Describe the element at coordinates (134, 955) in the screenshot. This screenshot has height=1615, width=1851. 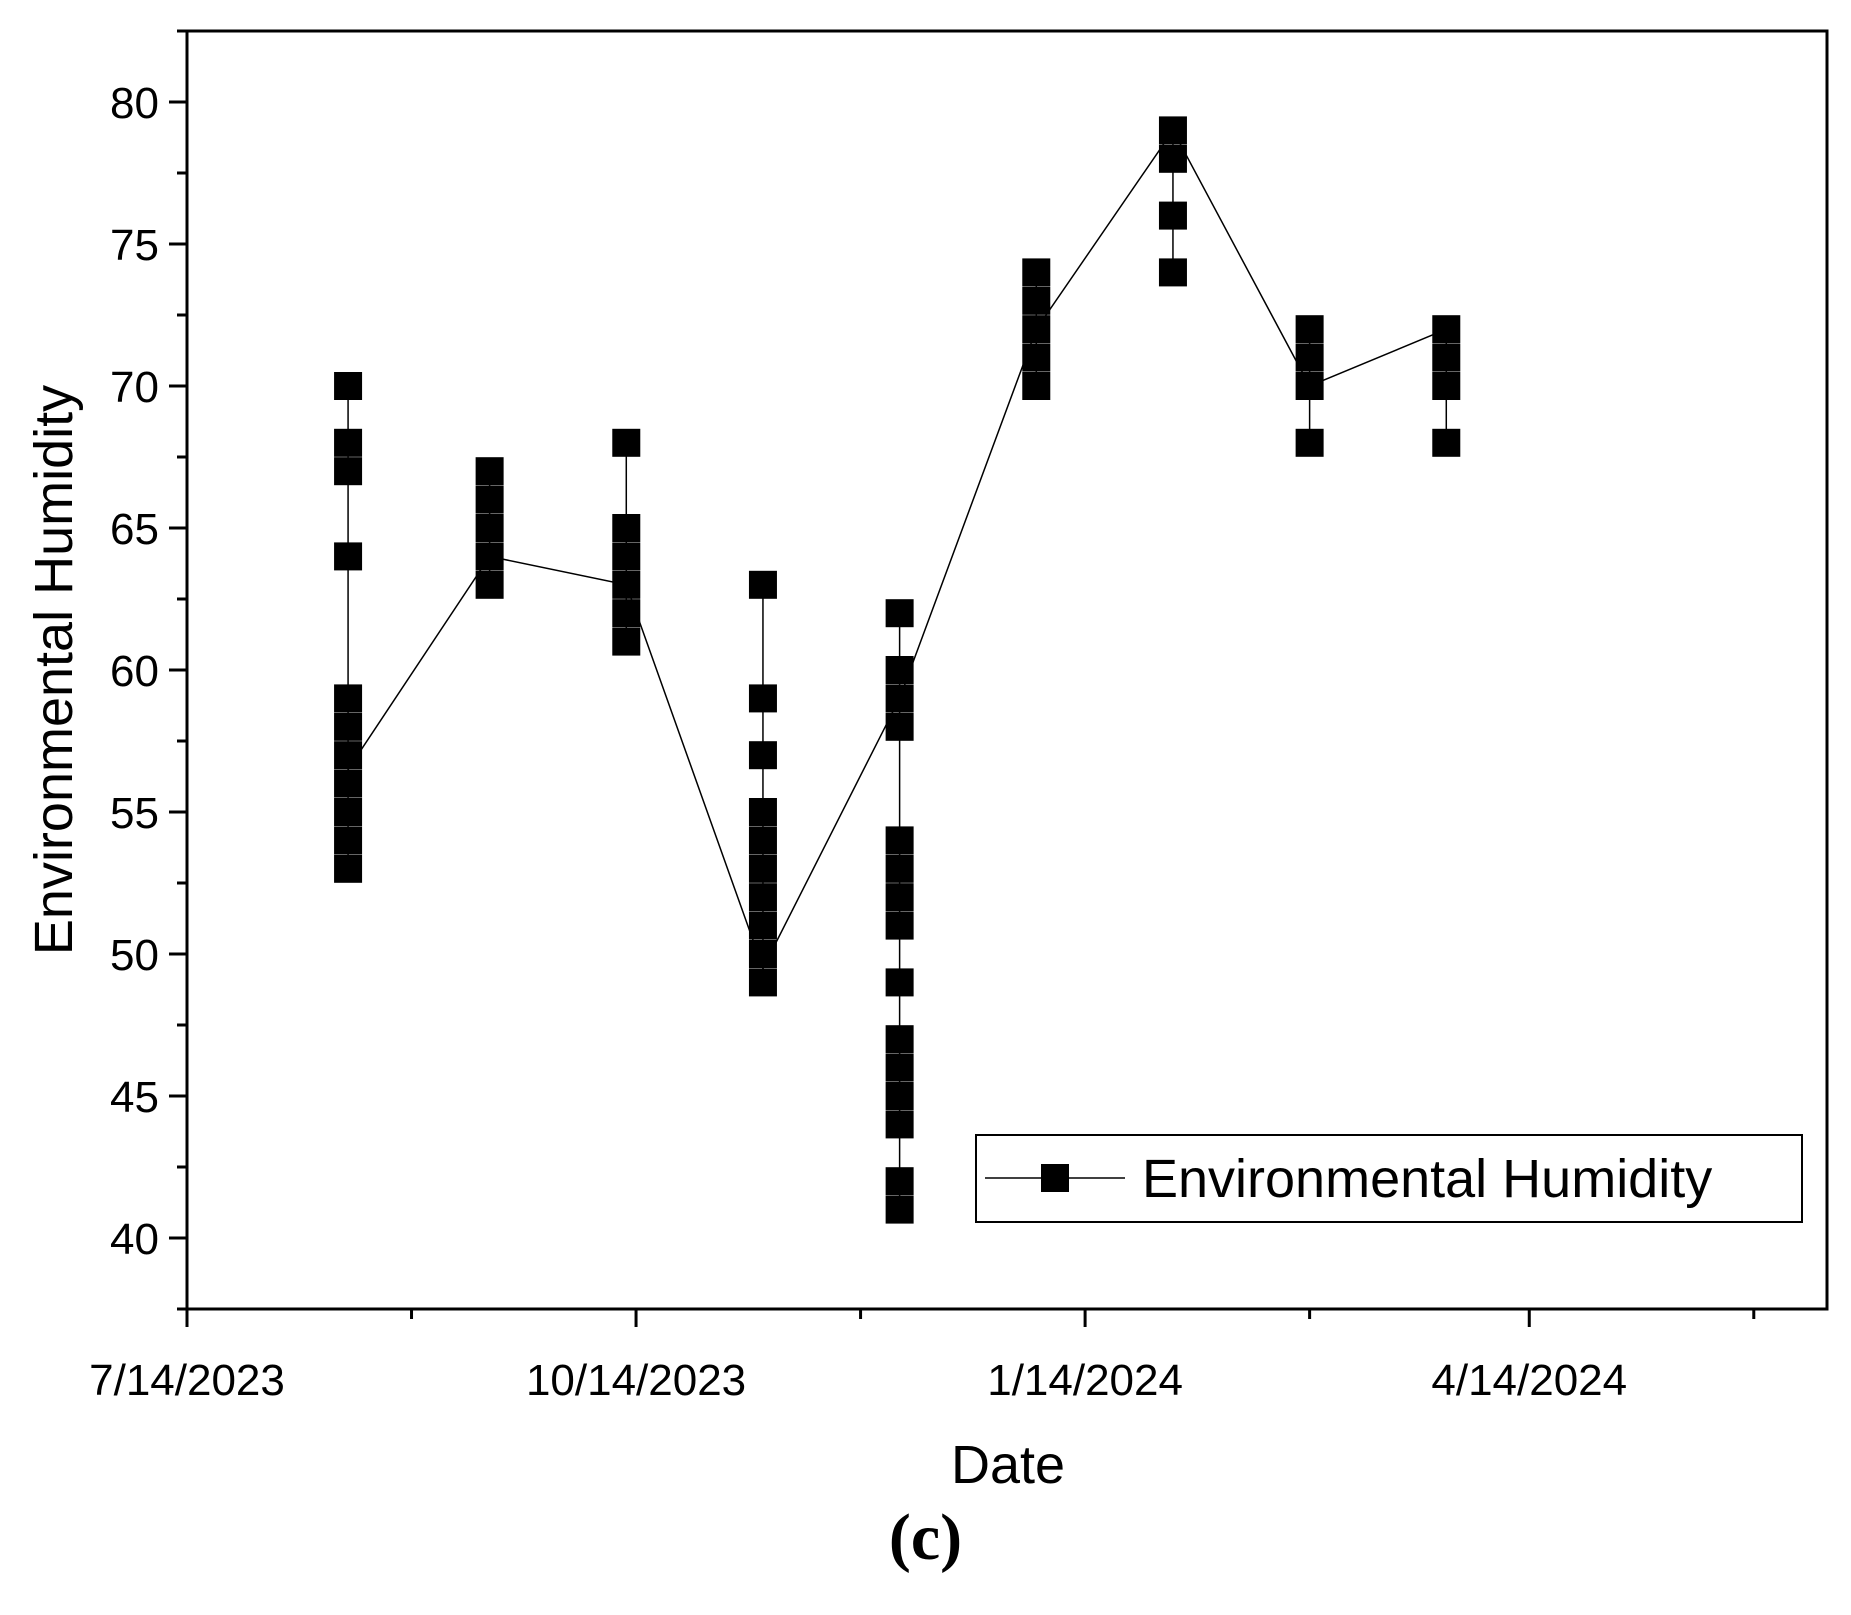
I see `y-tick-label: 50` at that location.